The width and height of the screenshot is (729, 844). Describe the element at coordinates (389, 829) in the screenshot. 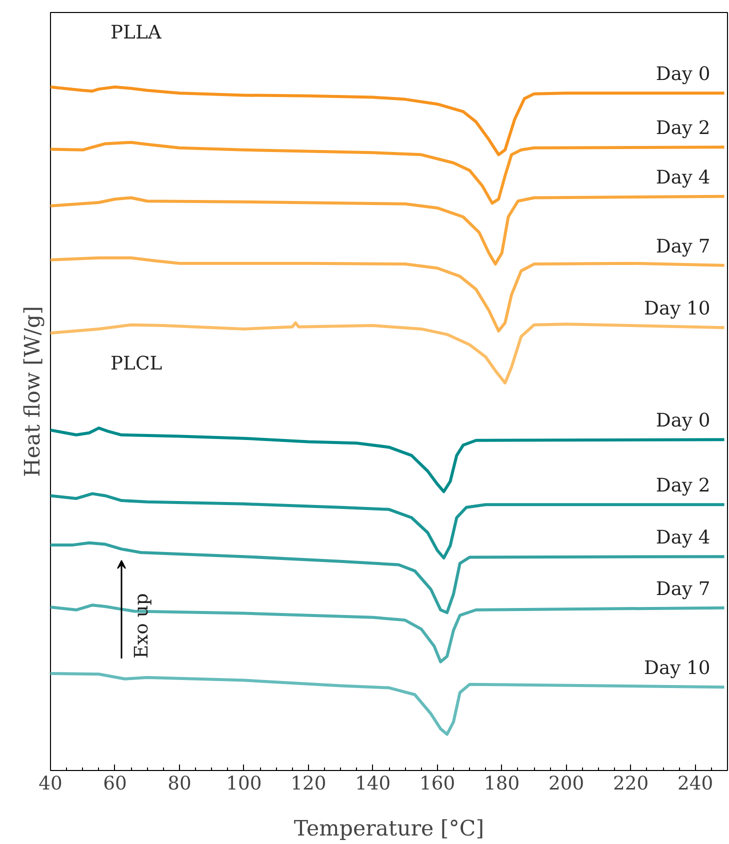

I see `x-axis-title: Temperature [°C]` at that location.